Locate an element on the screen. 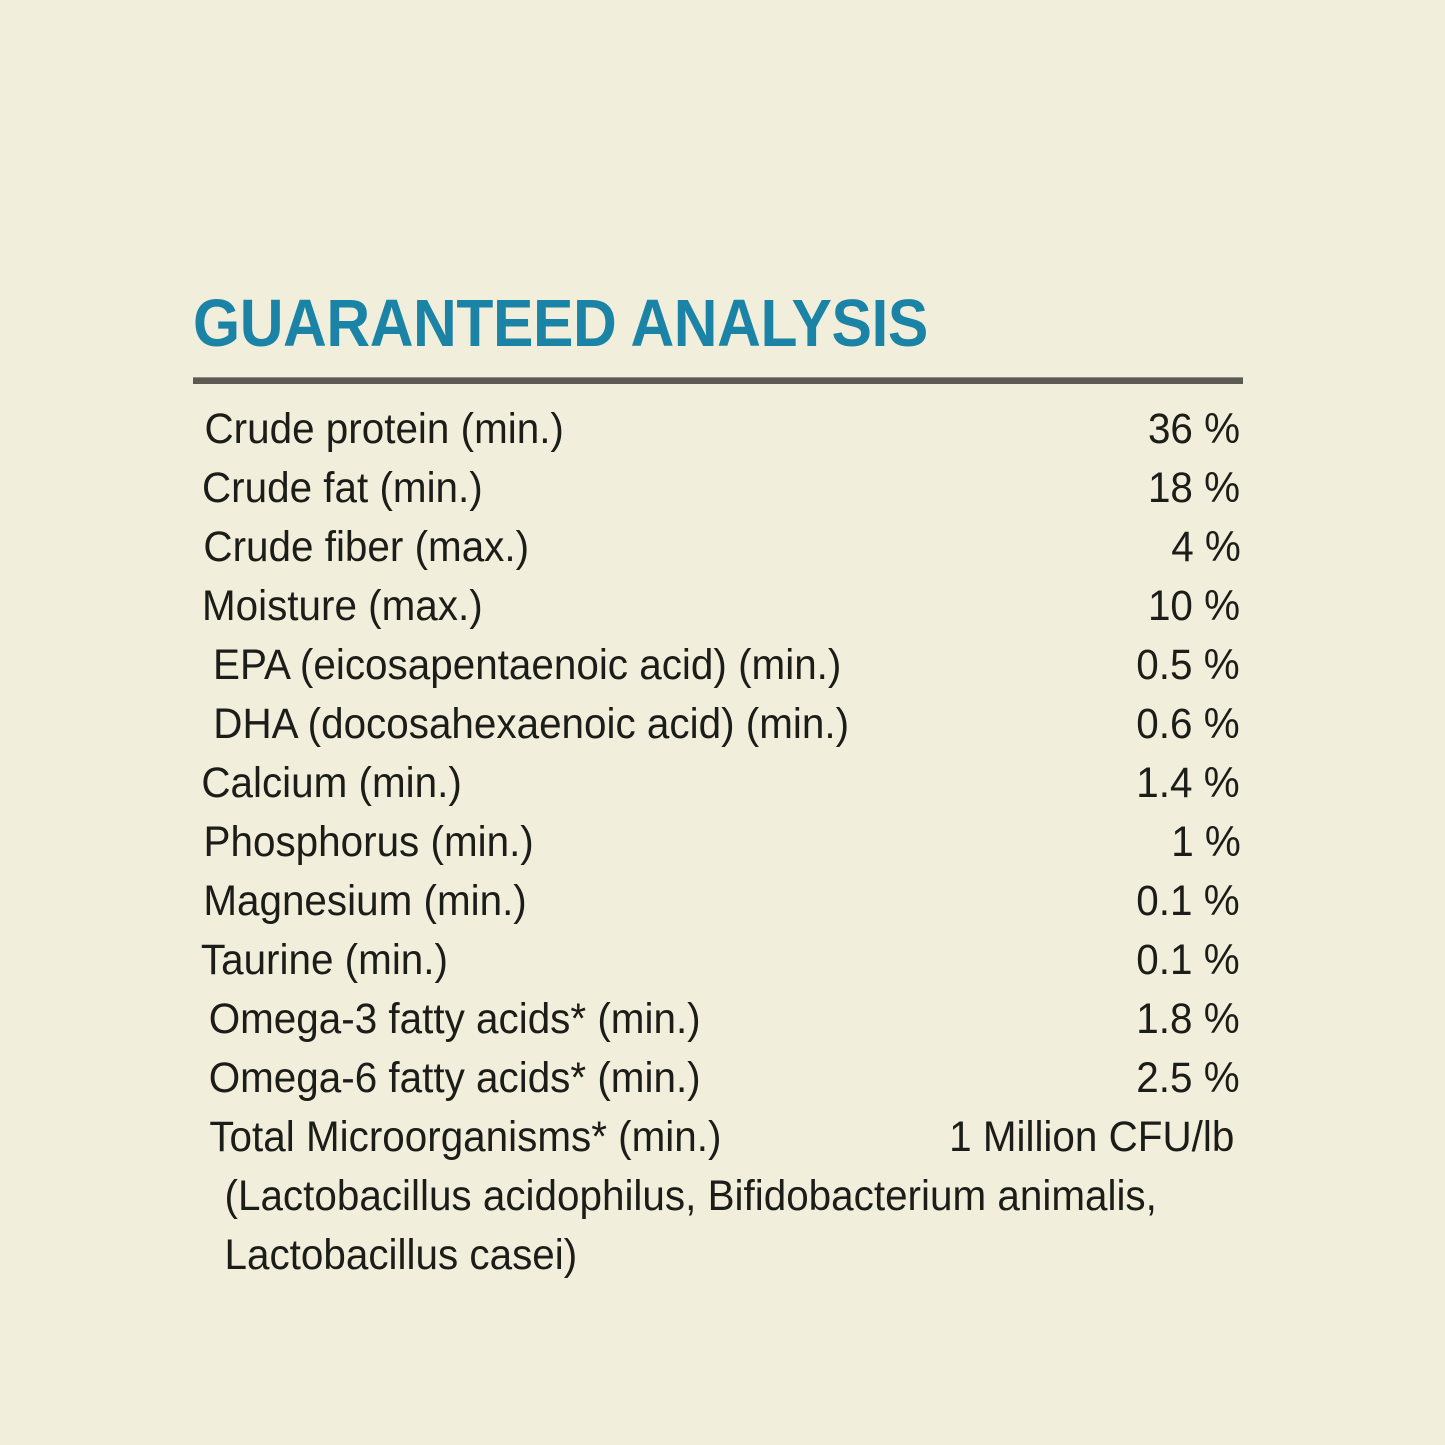 This screenshot has height=1445, width=1445. nutrient-label: EPA (eicosapentaenoic acid) (min.) is located at coordinates (527, 665).